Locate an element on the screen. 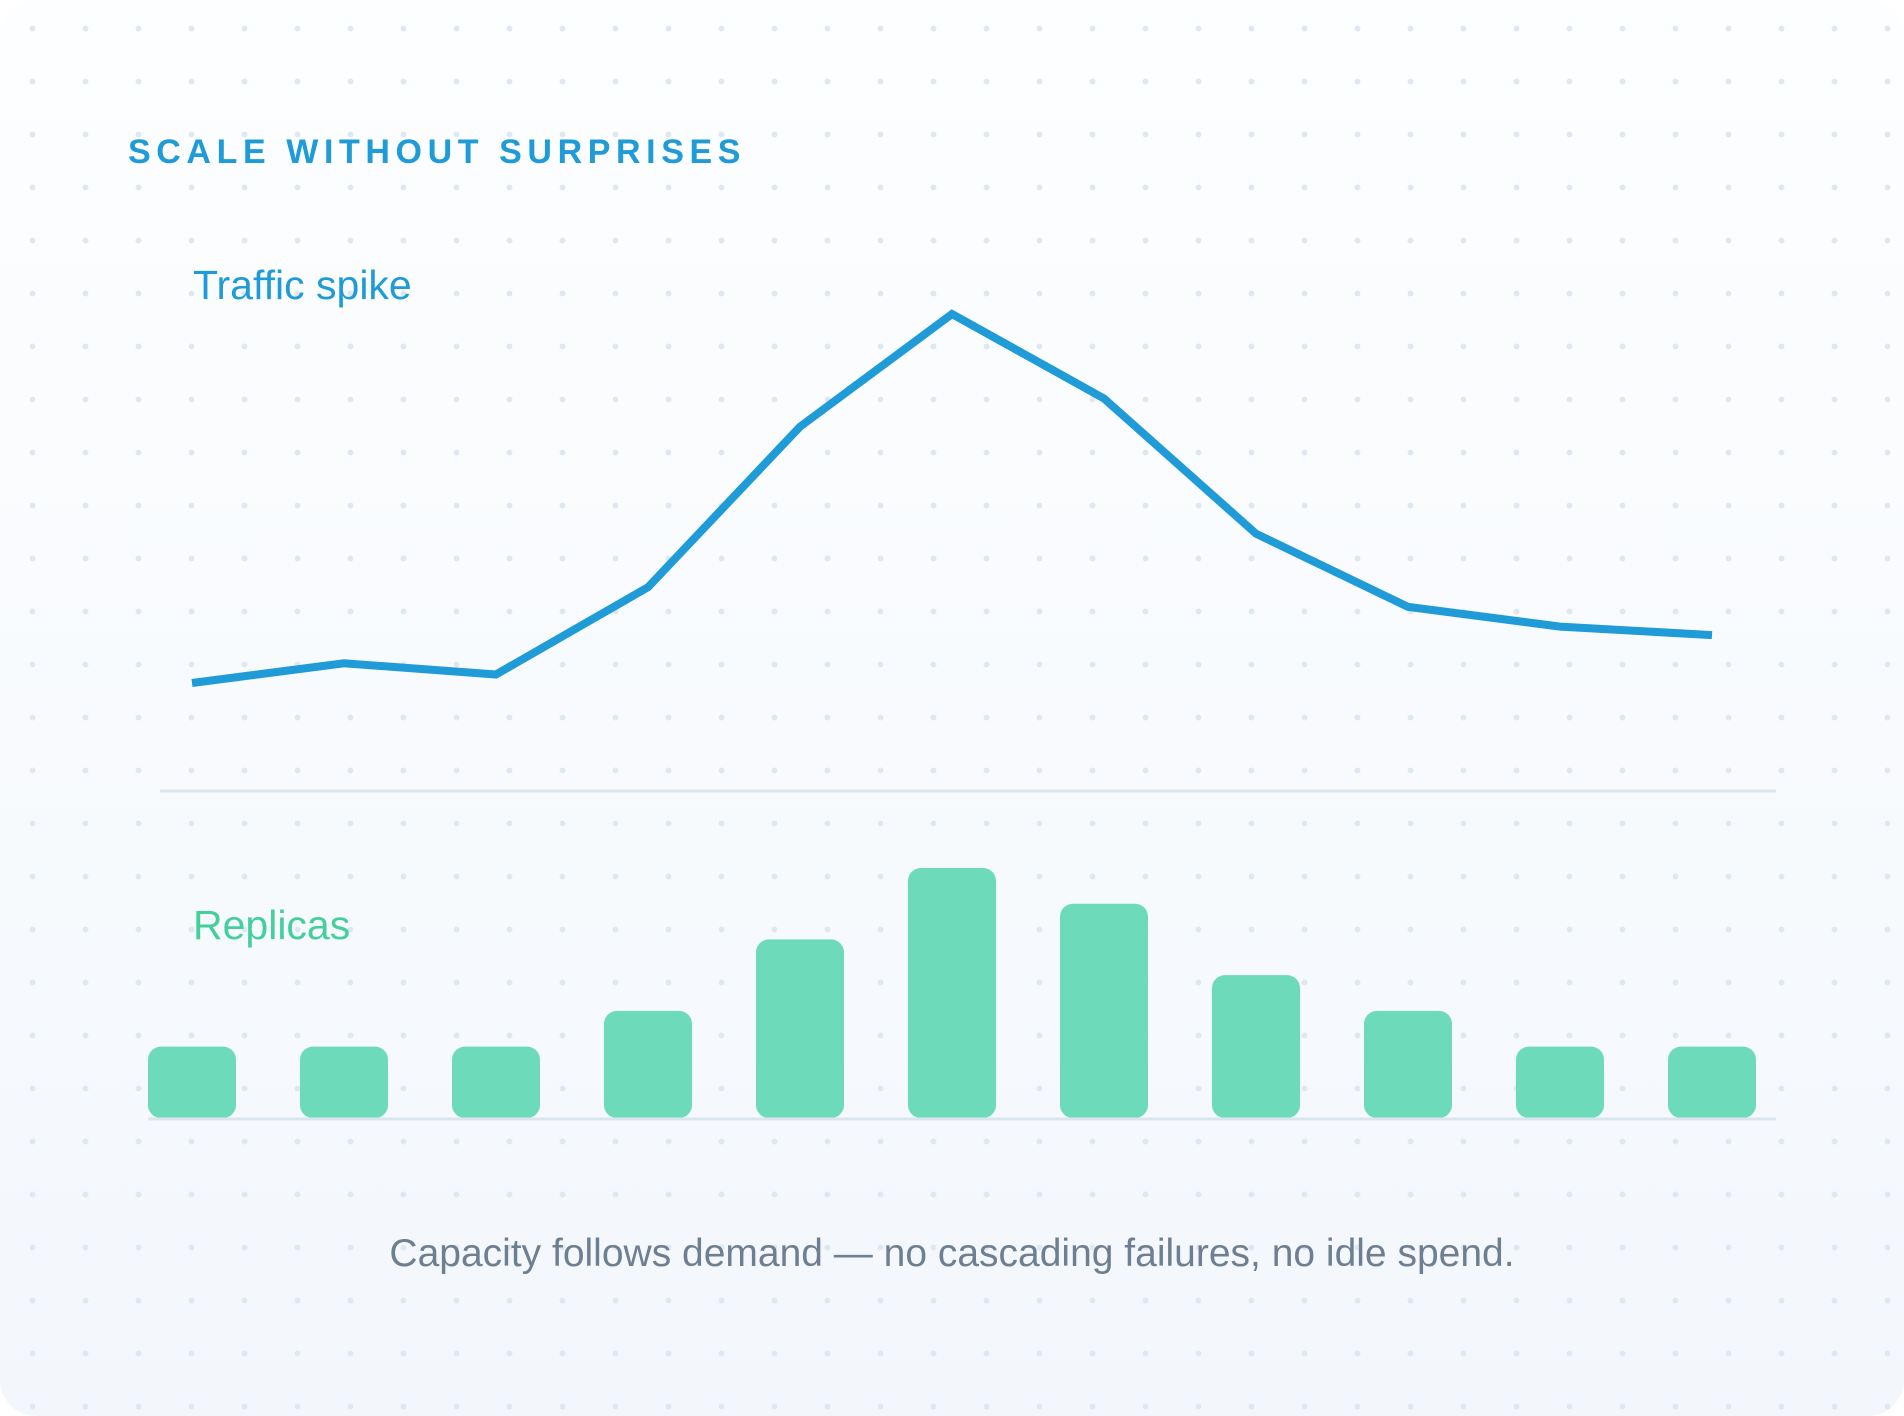 The width and height of the screenshot is (1904, 1416). eyebrow-title: SCALE WITHOUT SURPRISES is located at coordinates (437, 152).